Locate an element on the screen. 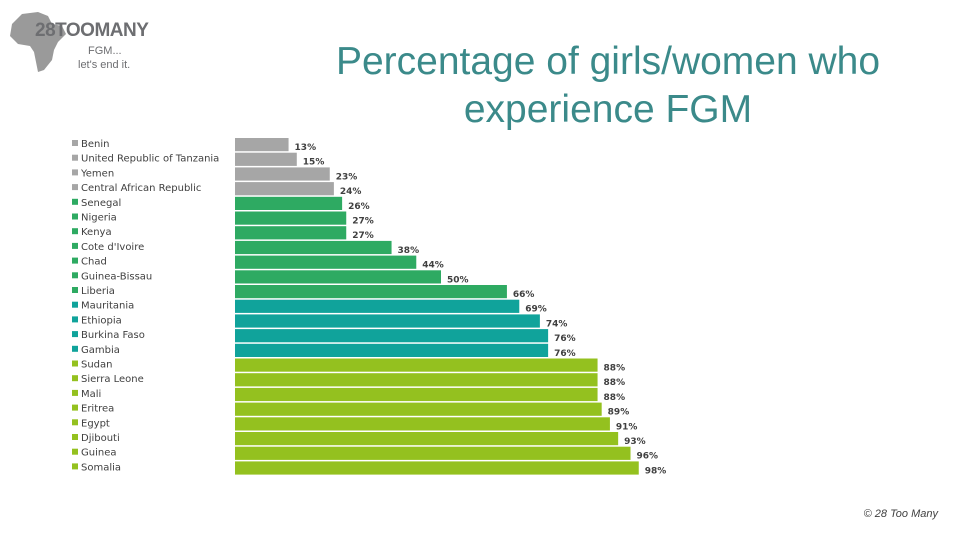 The width and height of the screenshot is (960, 540). data-label: 69% is located at coordinates (536, 310).